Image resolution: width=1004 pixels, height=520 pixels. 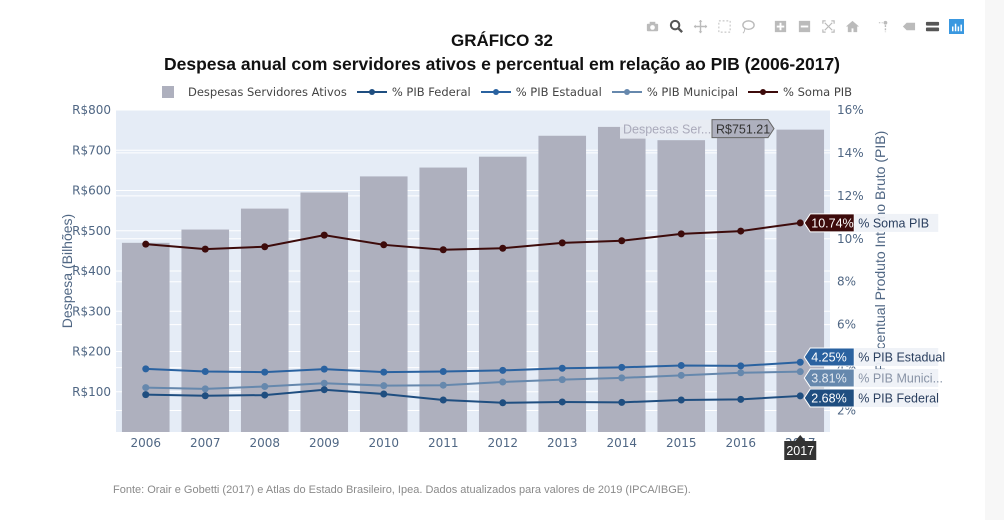 I want to click on zoom-button, so click(x=676, y=26).